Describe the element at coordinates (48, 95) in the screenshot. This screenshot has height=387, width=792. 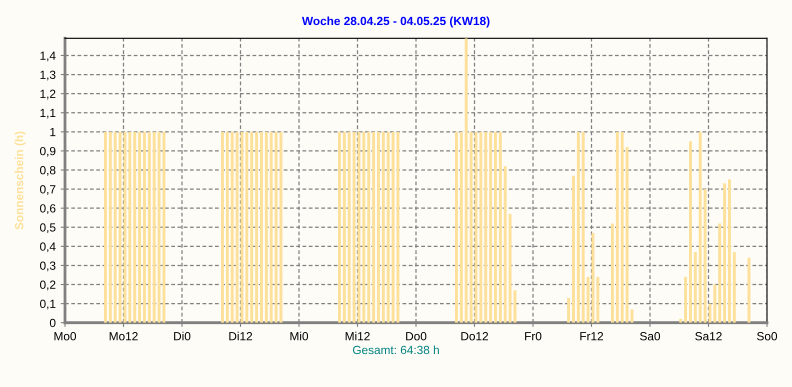
I see `y-tick-label: 1,2` at that location.